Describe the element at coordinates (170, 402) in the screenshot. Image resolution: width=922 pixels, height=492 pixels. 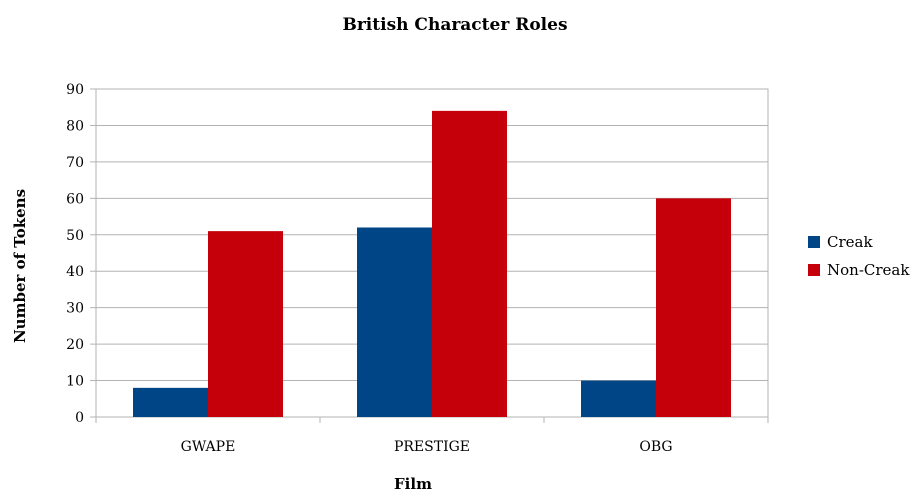
I see `bar-creak-gwape` at that location.